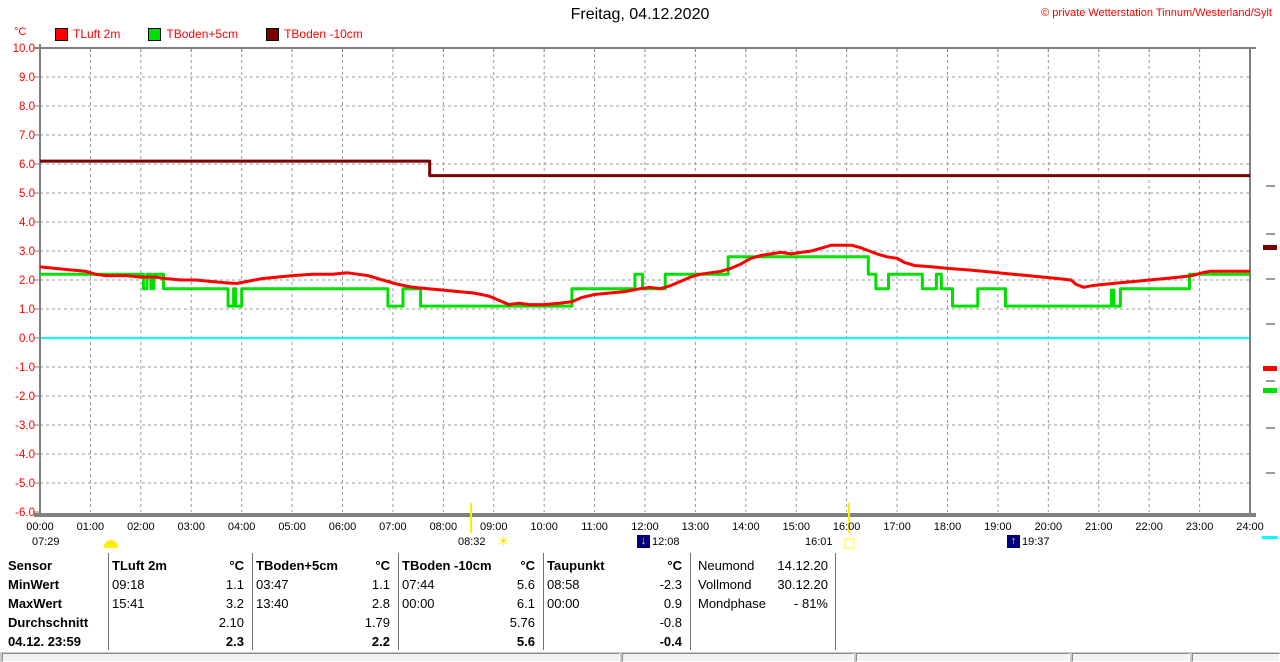  I want to click on y-tick-label: 0.0, so click(27, 339).